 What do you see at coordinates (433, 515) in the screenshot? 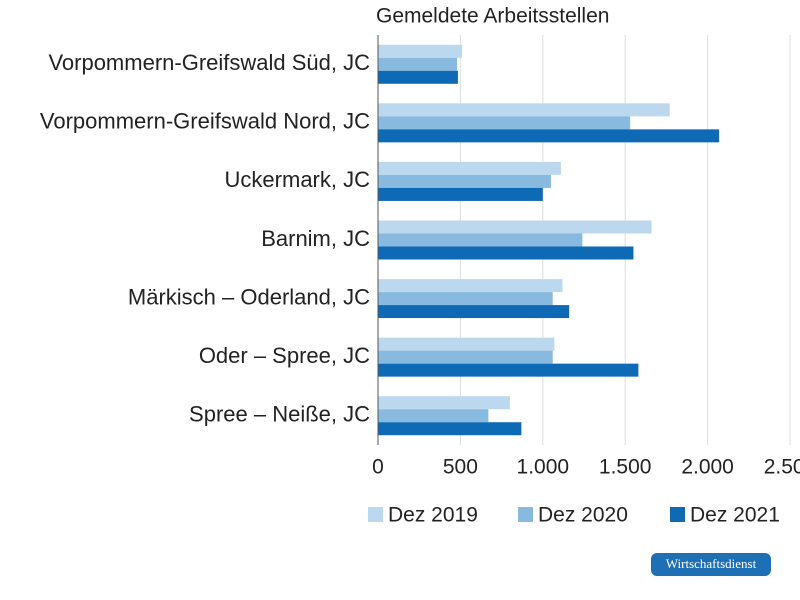
I see `legend-label: Dez 2019` at bounding box center [433, 515].